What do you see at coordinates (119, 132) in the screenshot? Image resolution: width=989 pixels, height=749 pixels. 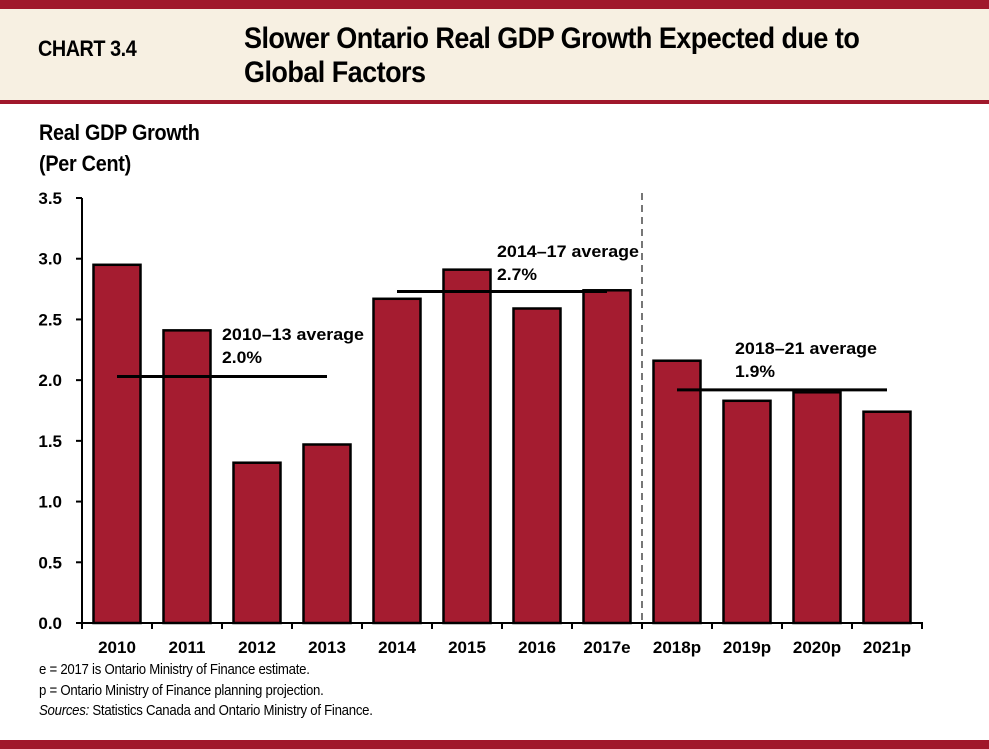 I see `y-axis-title-line-1: Real GDP Growth` at bounding box center [119, 132].